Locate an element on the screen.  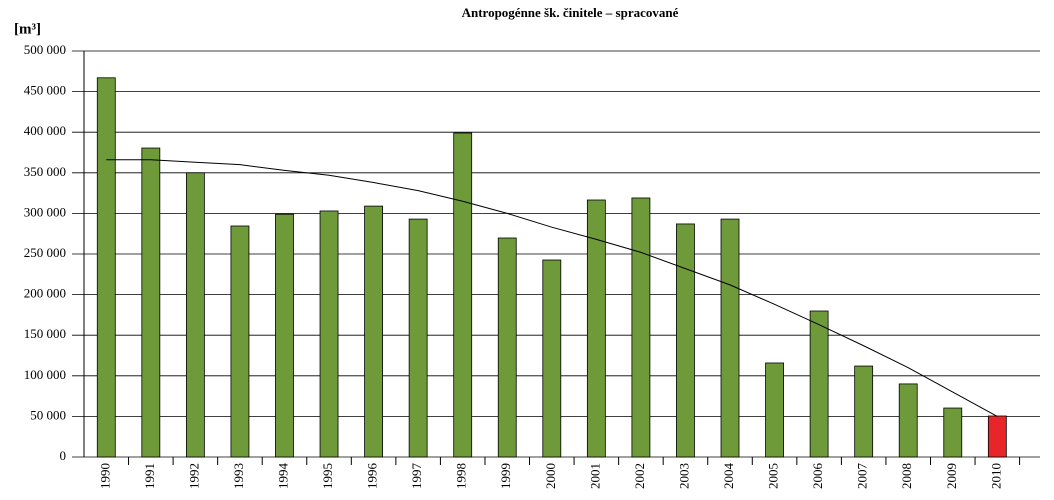
x-tick-label: 1992 is located at coordinates (193, 476).